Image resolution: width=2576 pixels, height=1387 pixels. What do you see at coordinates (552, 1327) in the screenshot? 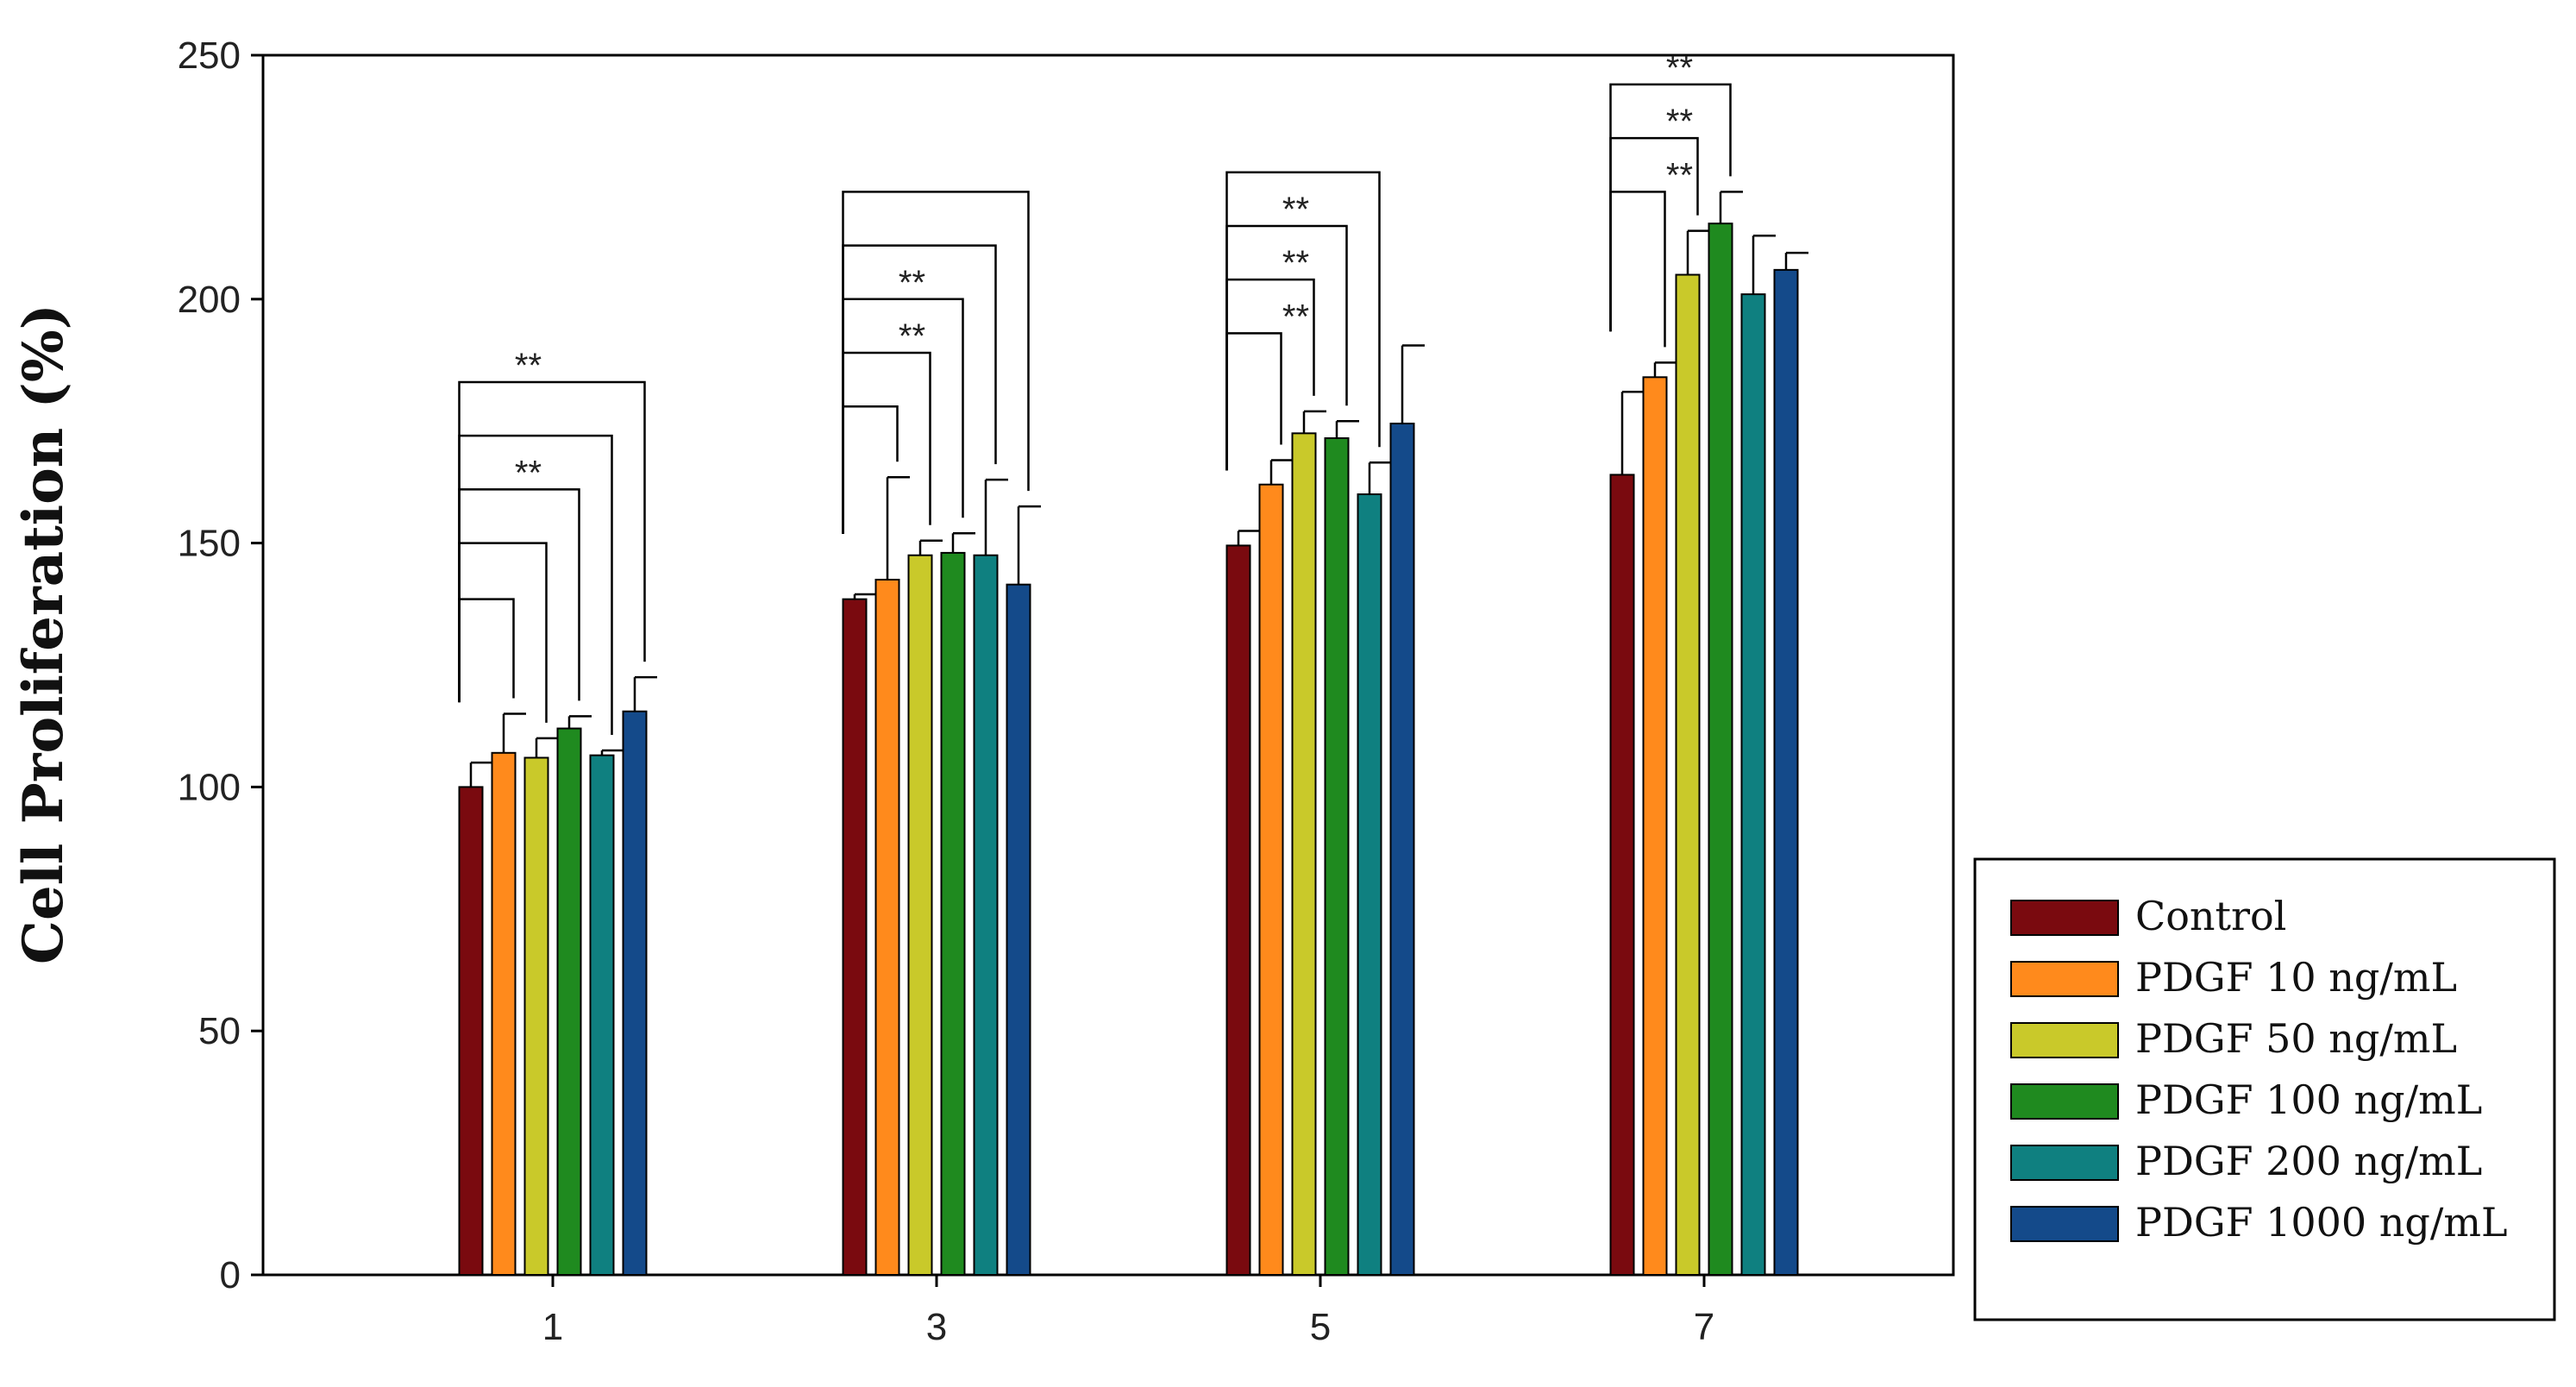
I see `x-tick-label: 1` at bounding box center [552, 1327].